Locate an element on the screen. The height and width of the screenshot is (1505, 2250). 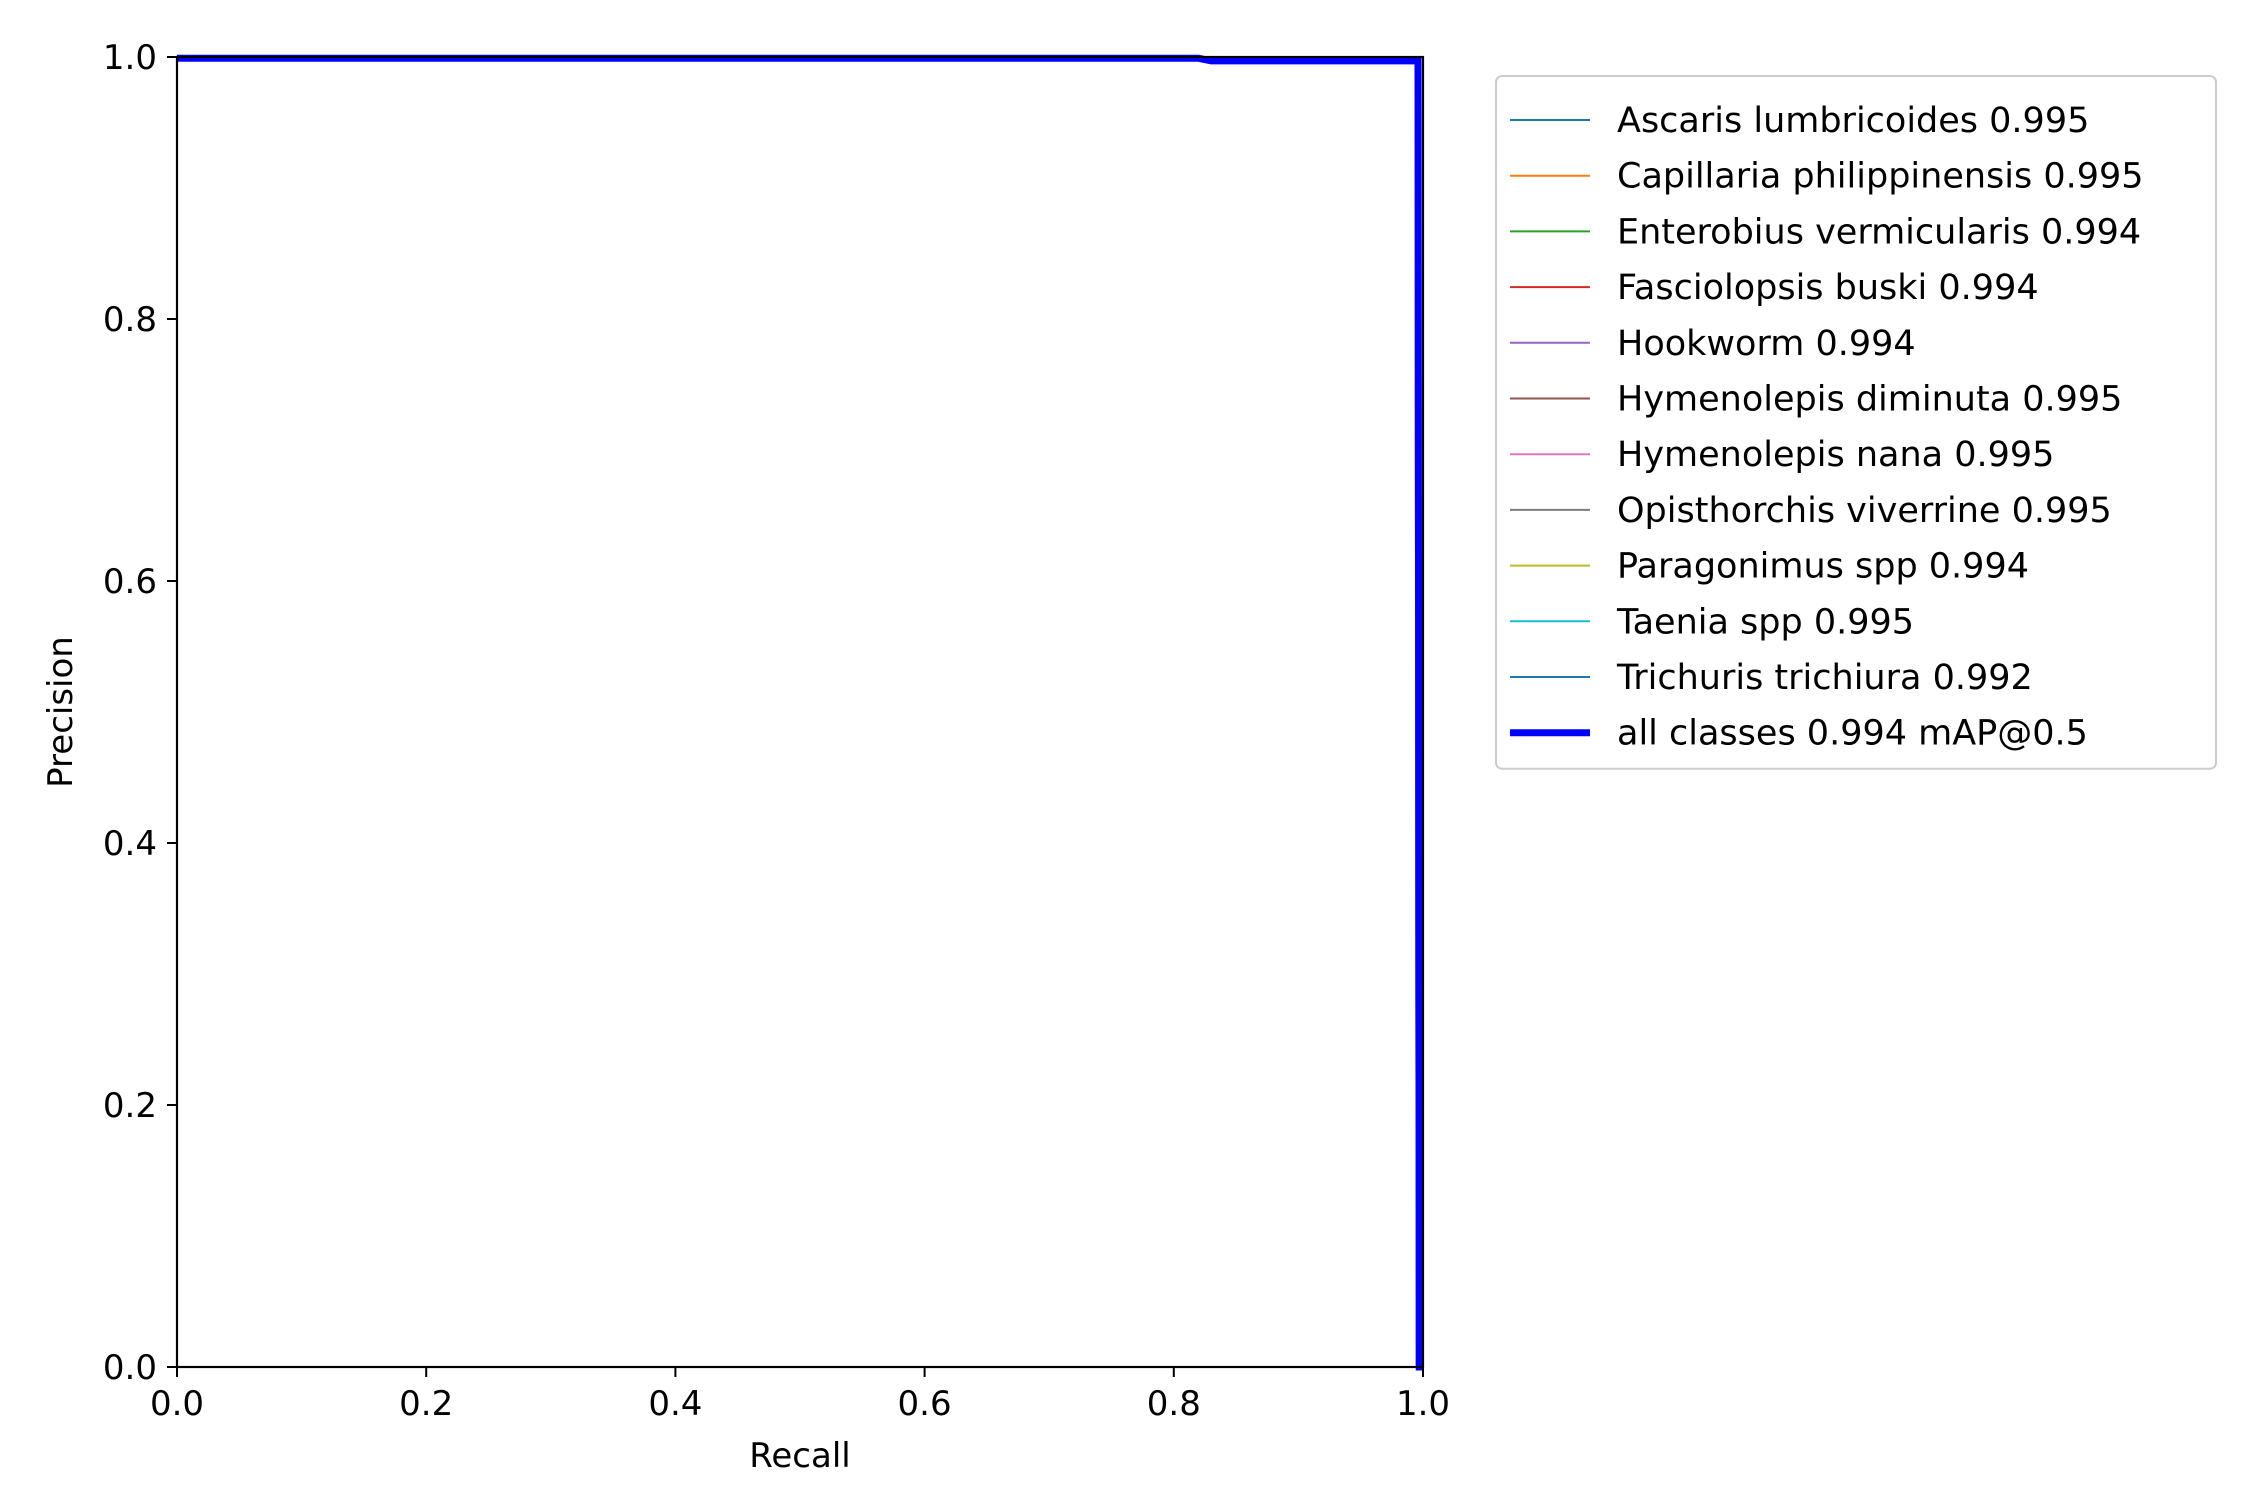
x-tick-label: 0.4 is located at coordinates (675, 1404).